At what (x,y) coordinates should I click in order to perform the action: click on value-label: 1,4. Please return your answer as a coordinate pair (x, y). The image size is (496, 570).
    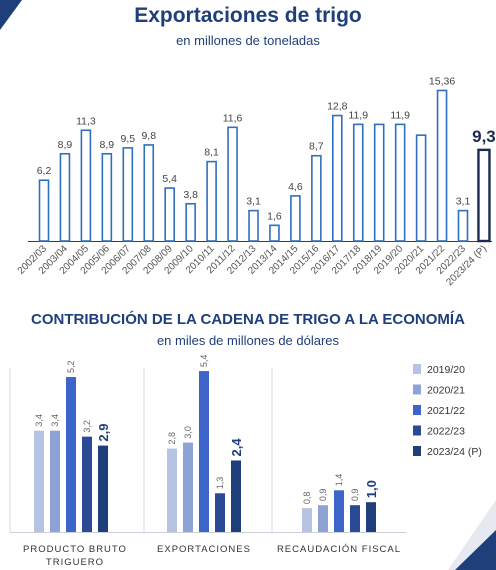
    Looking at the image, I should click on (339, 480).